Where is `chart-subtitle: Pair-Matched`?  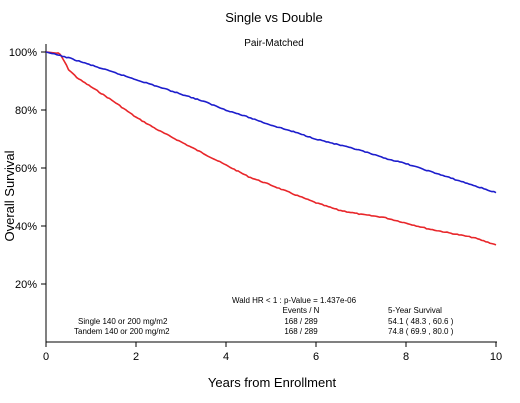 chart-subtitle: Pair-Matched is located at coordinates (273, 43).